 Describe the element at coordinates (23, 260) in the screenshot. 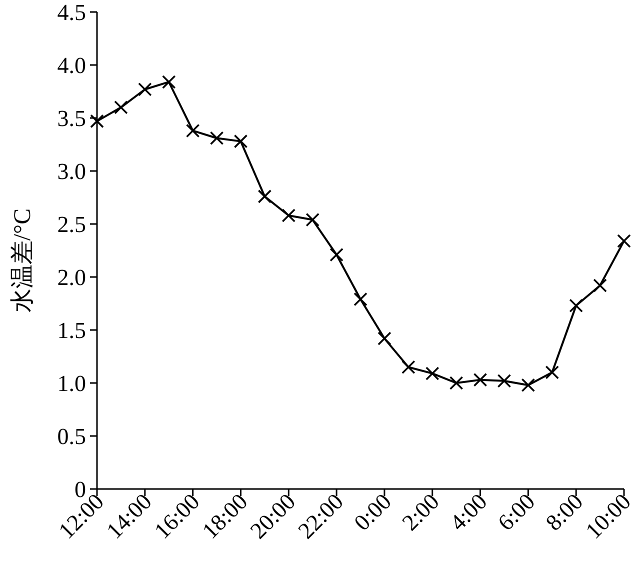

I see `y-axis-title: 水温差/°C` at that location.